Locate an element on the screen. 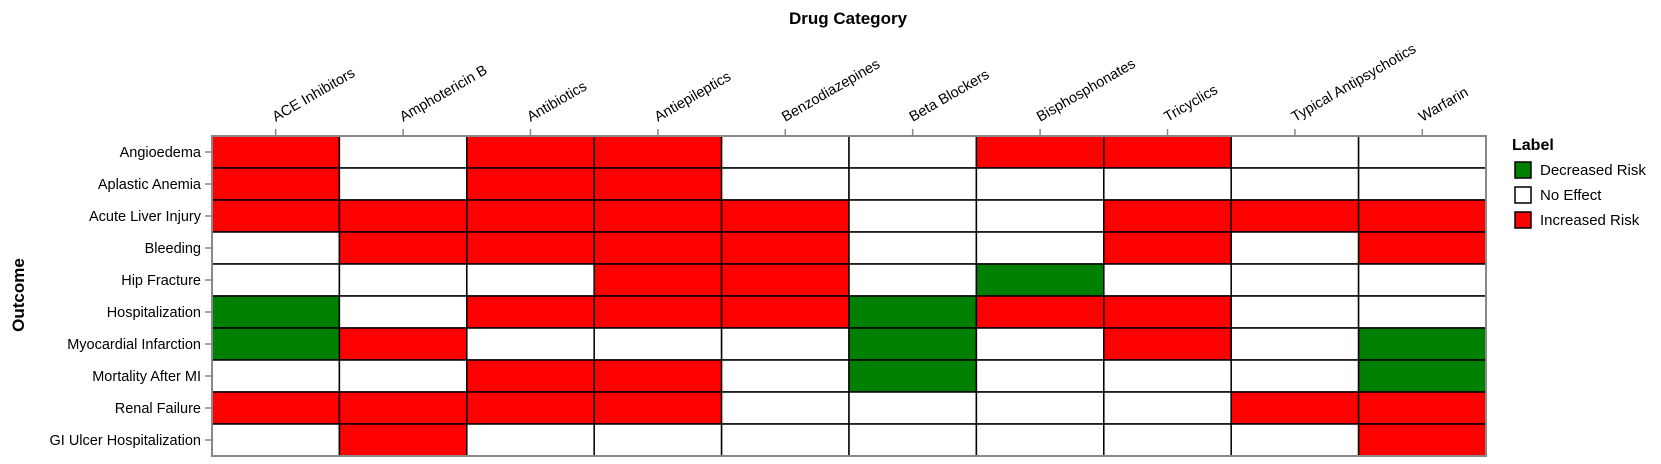  y-tick-label: Angioedema is located at coordinates (161, 153).